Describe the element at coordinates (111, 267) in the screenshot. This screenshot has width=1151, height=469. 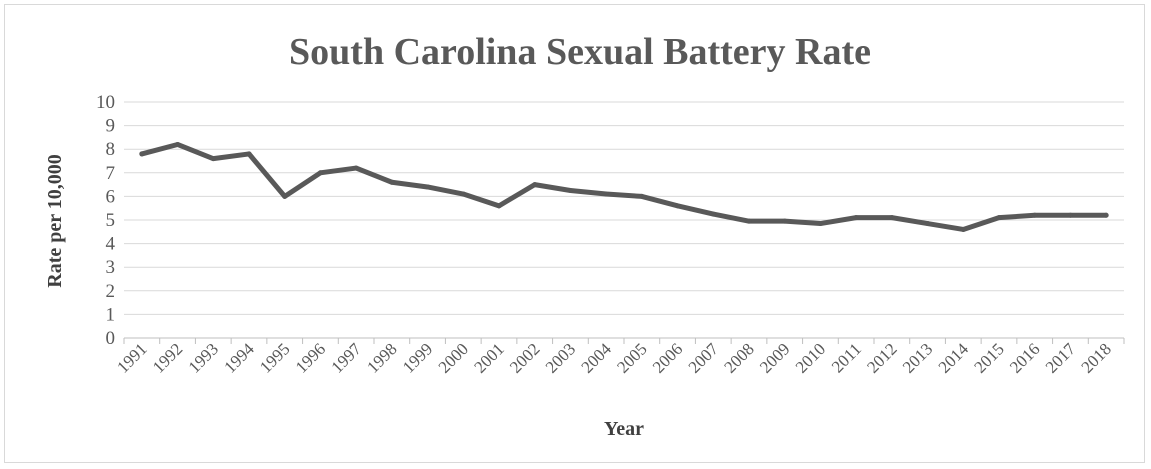
I see `y-tick-label: 3` at that location.